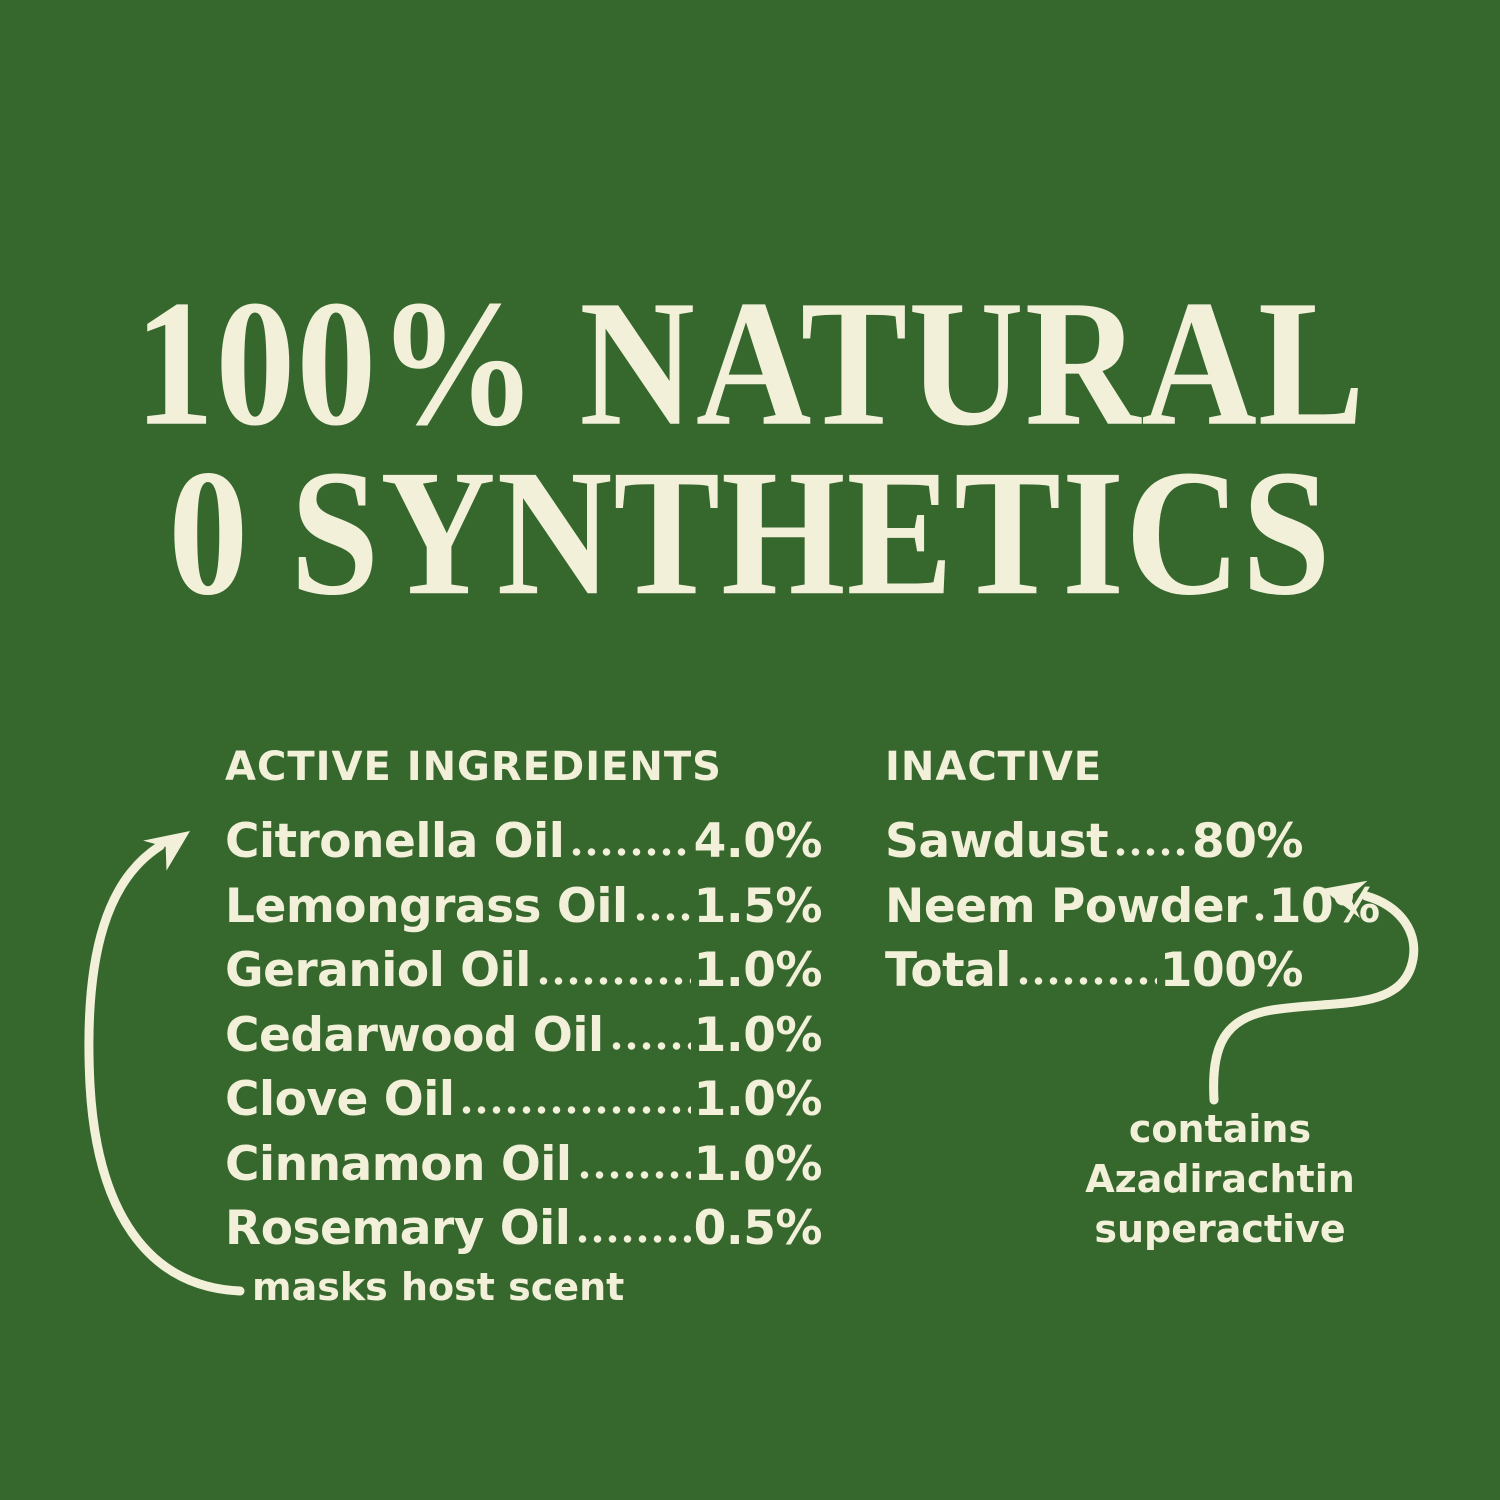 The width and height of the screenshot is (1500, 1500). Describe the element at coordinates (378, 970) in the screenshot. I see `ingredient-label: Geraniol Oil` at that location.